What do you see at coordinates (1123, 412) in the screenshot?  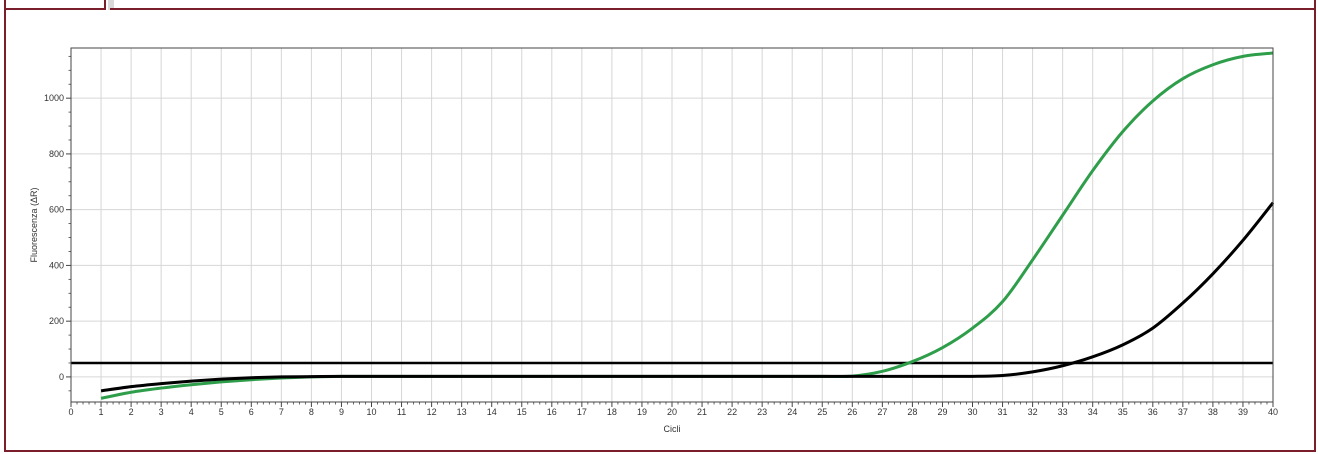 I see `x-tick-label: 35` at bounding box center [1123, 412].